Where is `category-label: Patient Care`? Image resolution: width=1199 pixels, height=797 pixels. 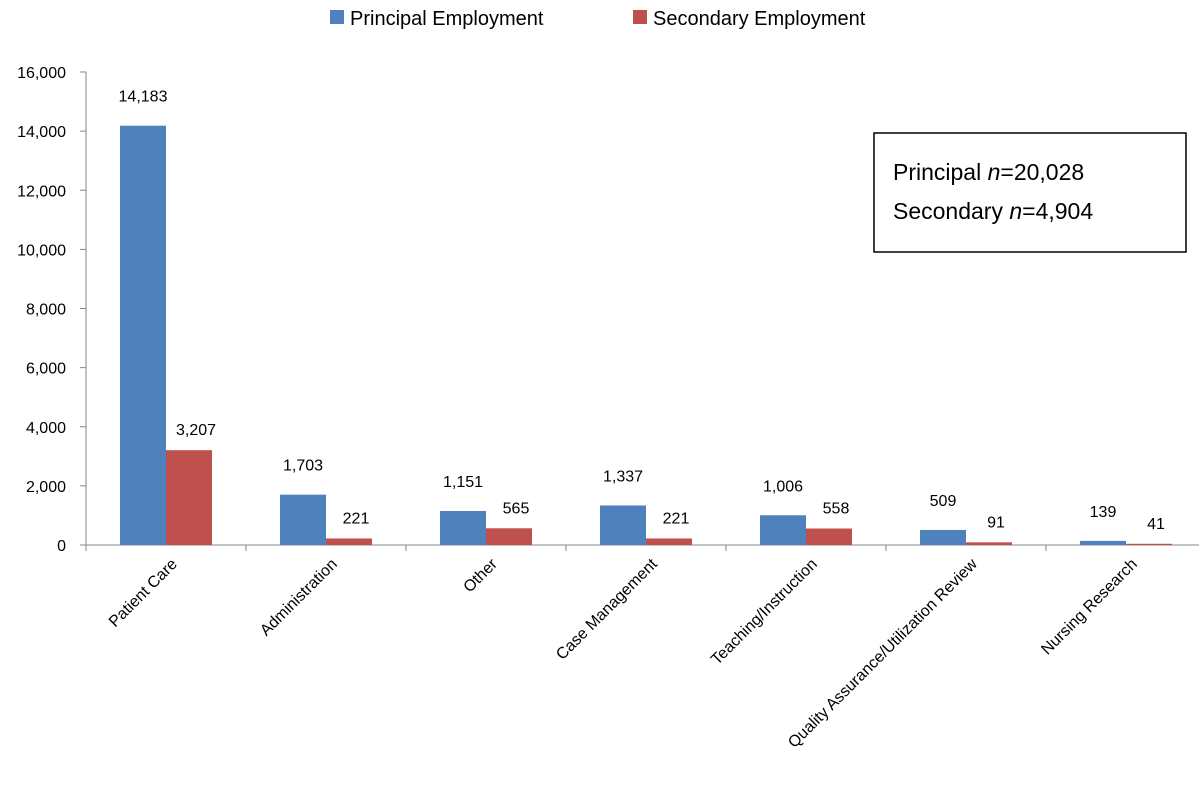
category-label: Patient Care is located at coordinates (143, 593).